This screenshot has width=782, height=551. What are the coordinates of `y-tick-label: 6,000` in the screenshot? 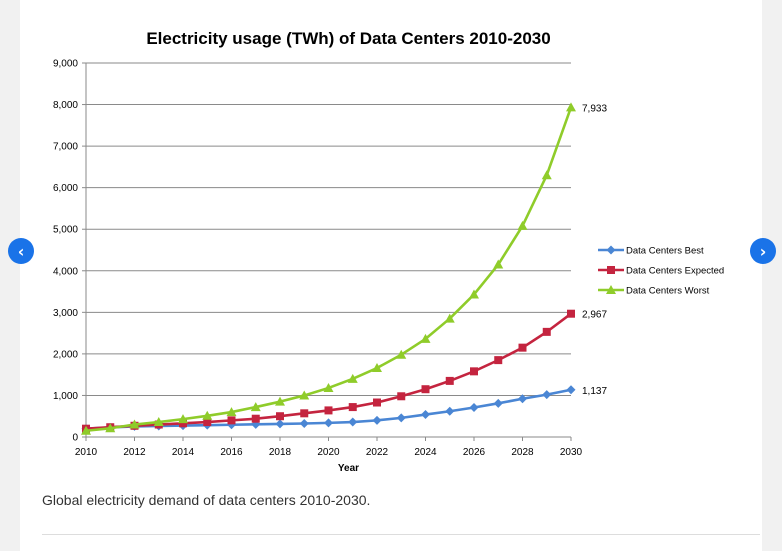 It's located at (65, 188).